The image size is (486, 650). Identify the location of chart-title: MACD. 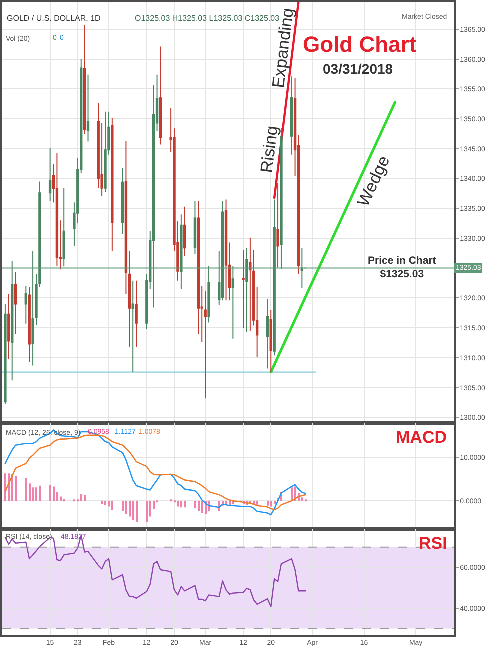
(421, 437).